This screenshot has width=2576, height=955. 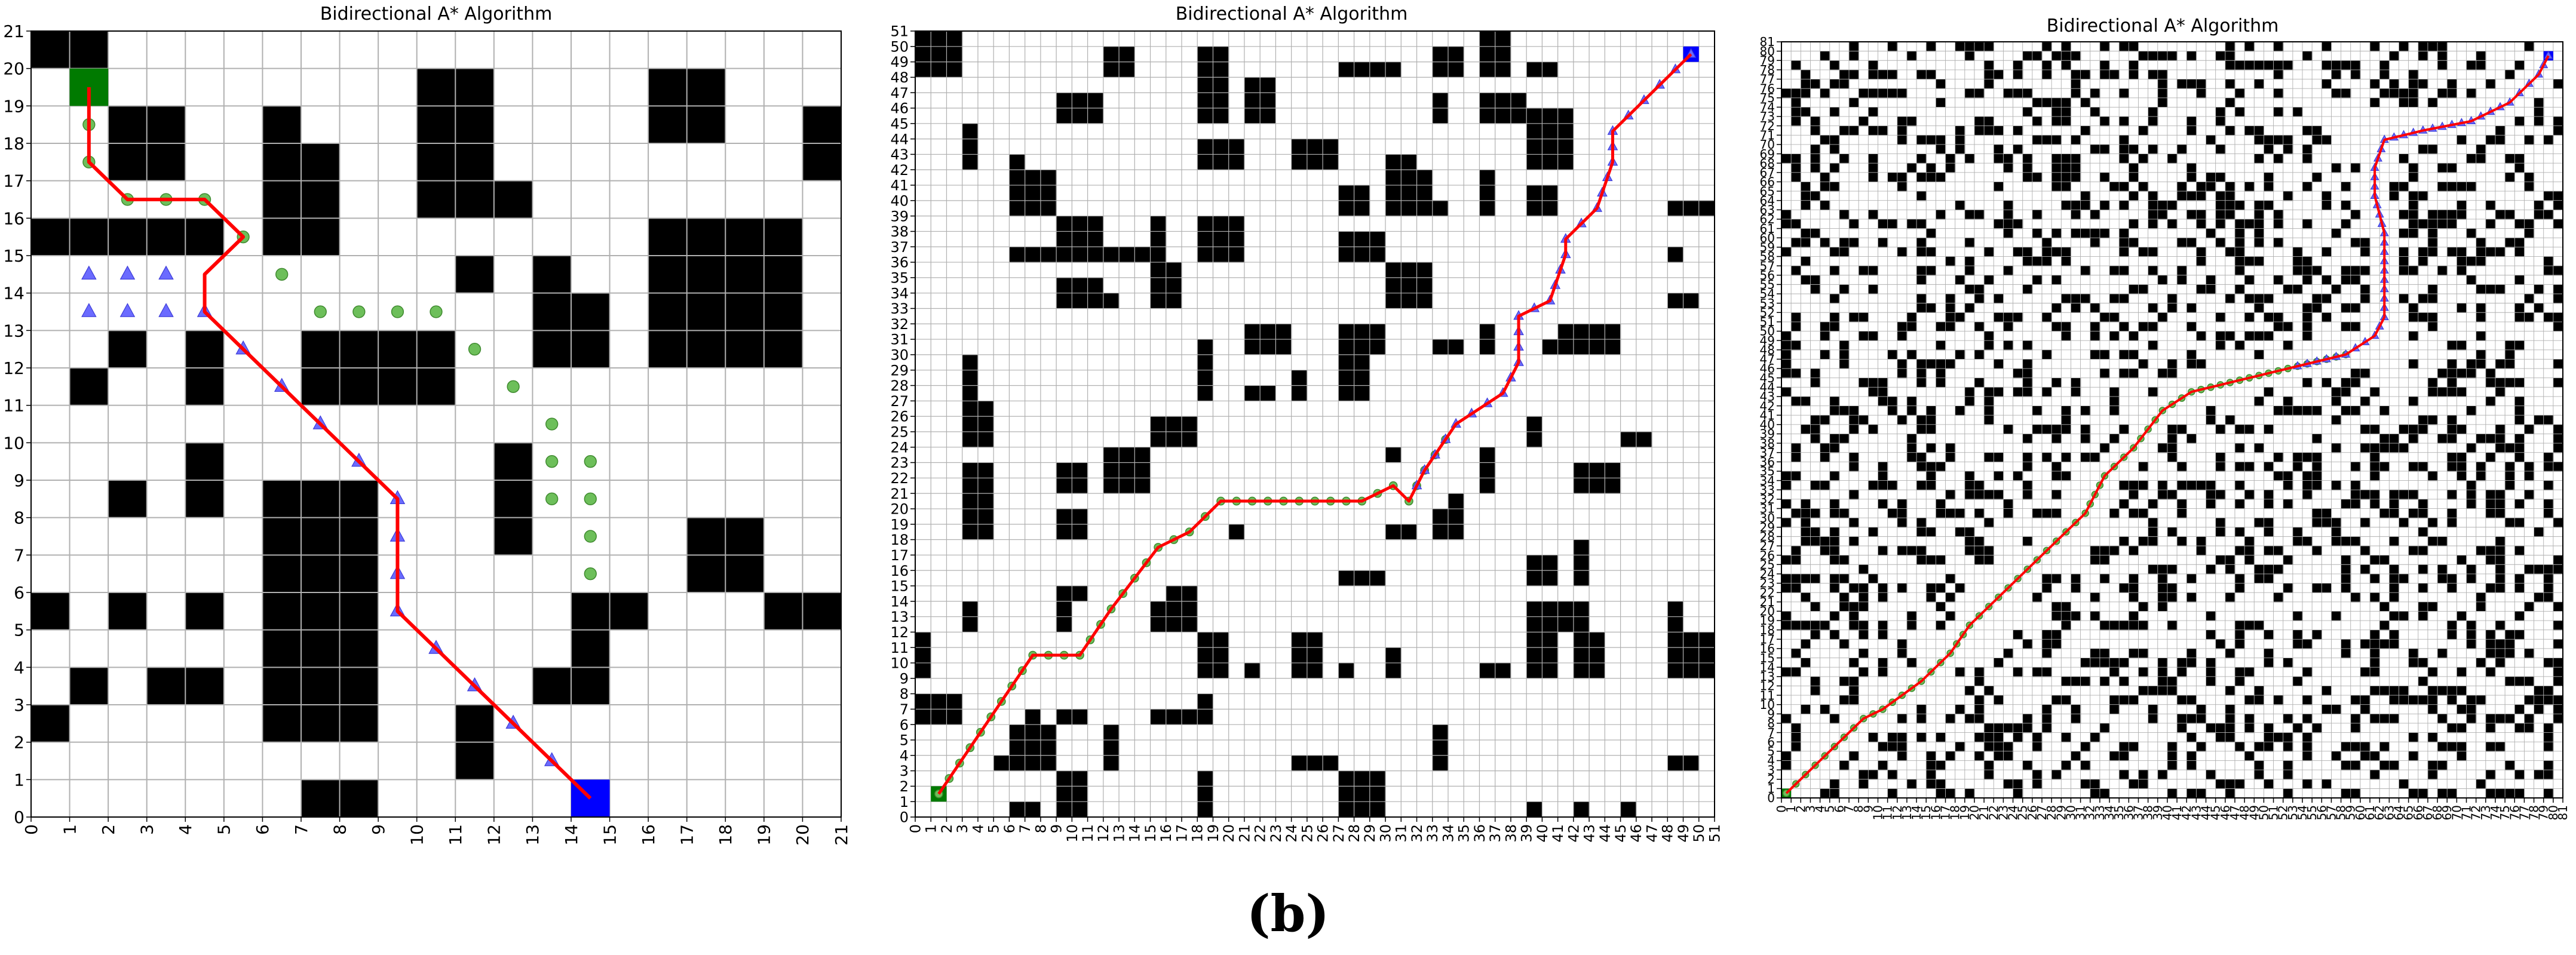 I want to click on x-tick-label: 36, so click(x=1479, y=833).